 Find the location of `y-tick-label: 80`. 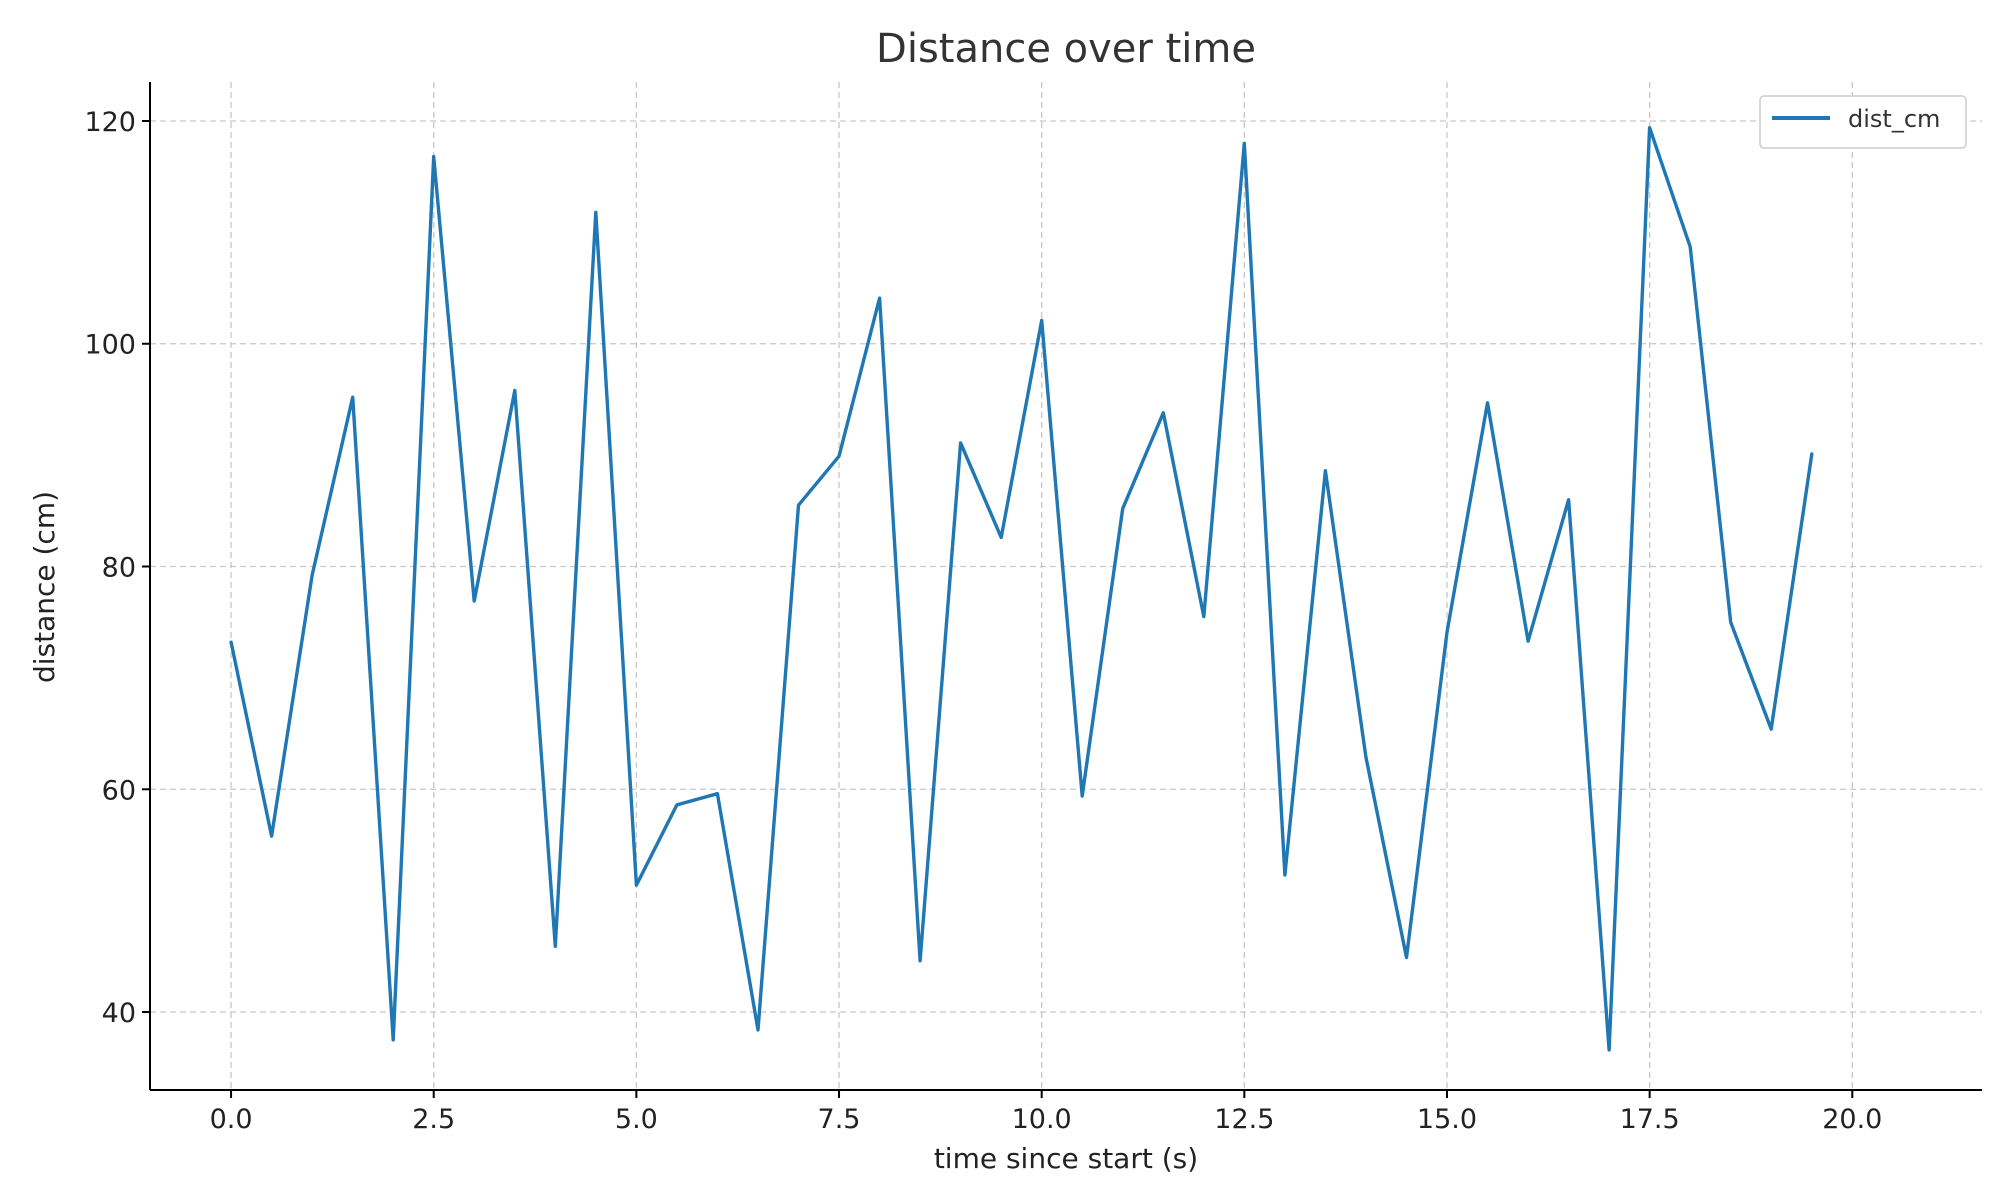

y-tick-label: 80 is located at coordinates (119, 568).